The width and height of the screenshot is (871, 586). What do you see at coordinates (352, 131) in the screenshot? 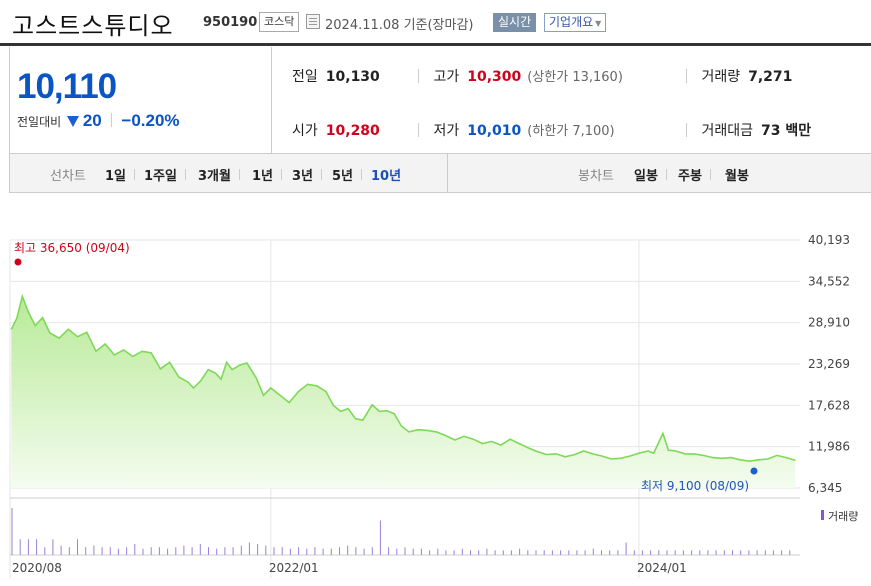
I see `open-value: 10,280` at bounding box center [352, 131].